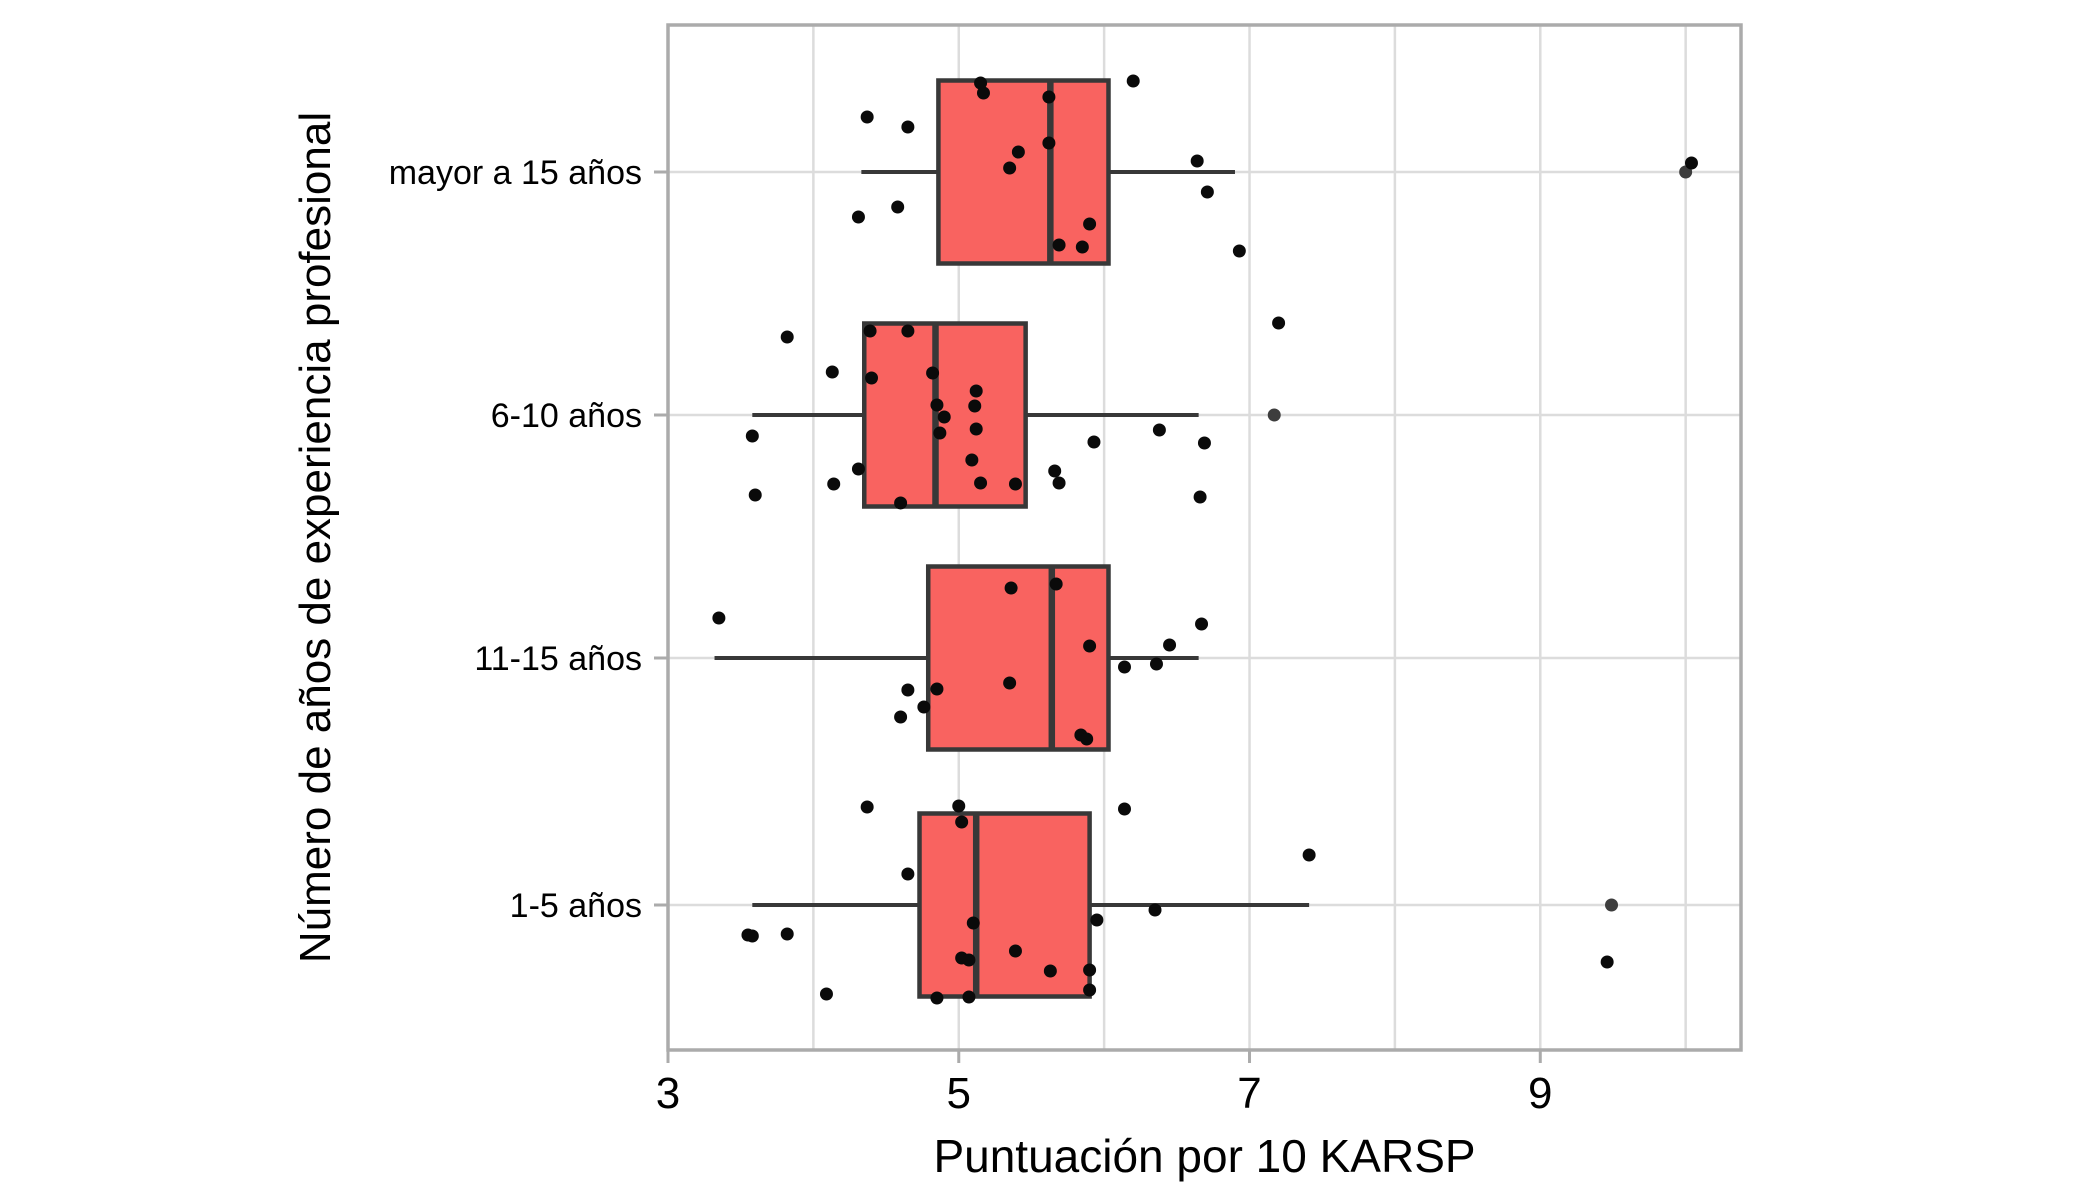 The height and width of the screenshot is (1196, 2084). I want to click on y-category-label: 11-15 años, so click(558, 659).